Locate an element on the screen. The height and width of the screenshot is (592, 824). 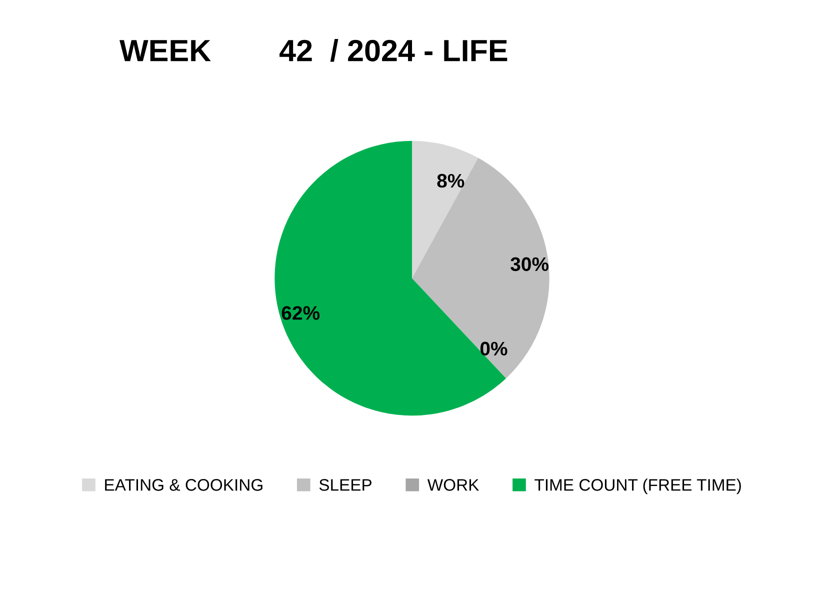
legend-label: SLEEP is located at coordinates (345, 485).